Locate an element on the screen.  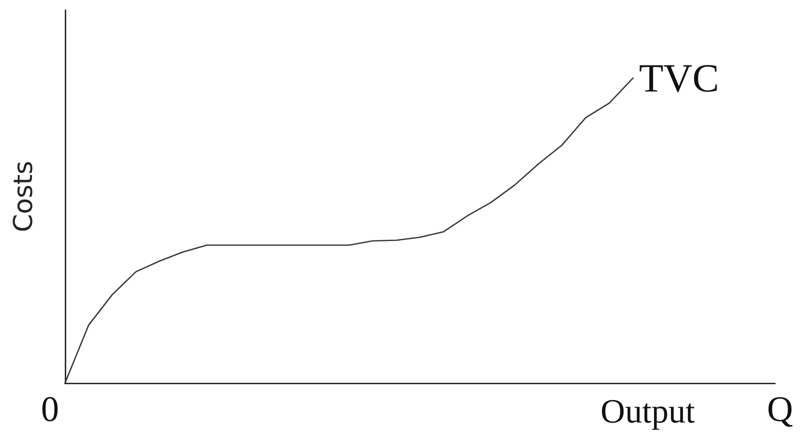
text: Q is located at coordinates (780, 409).